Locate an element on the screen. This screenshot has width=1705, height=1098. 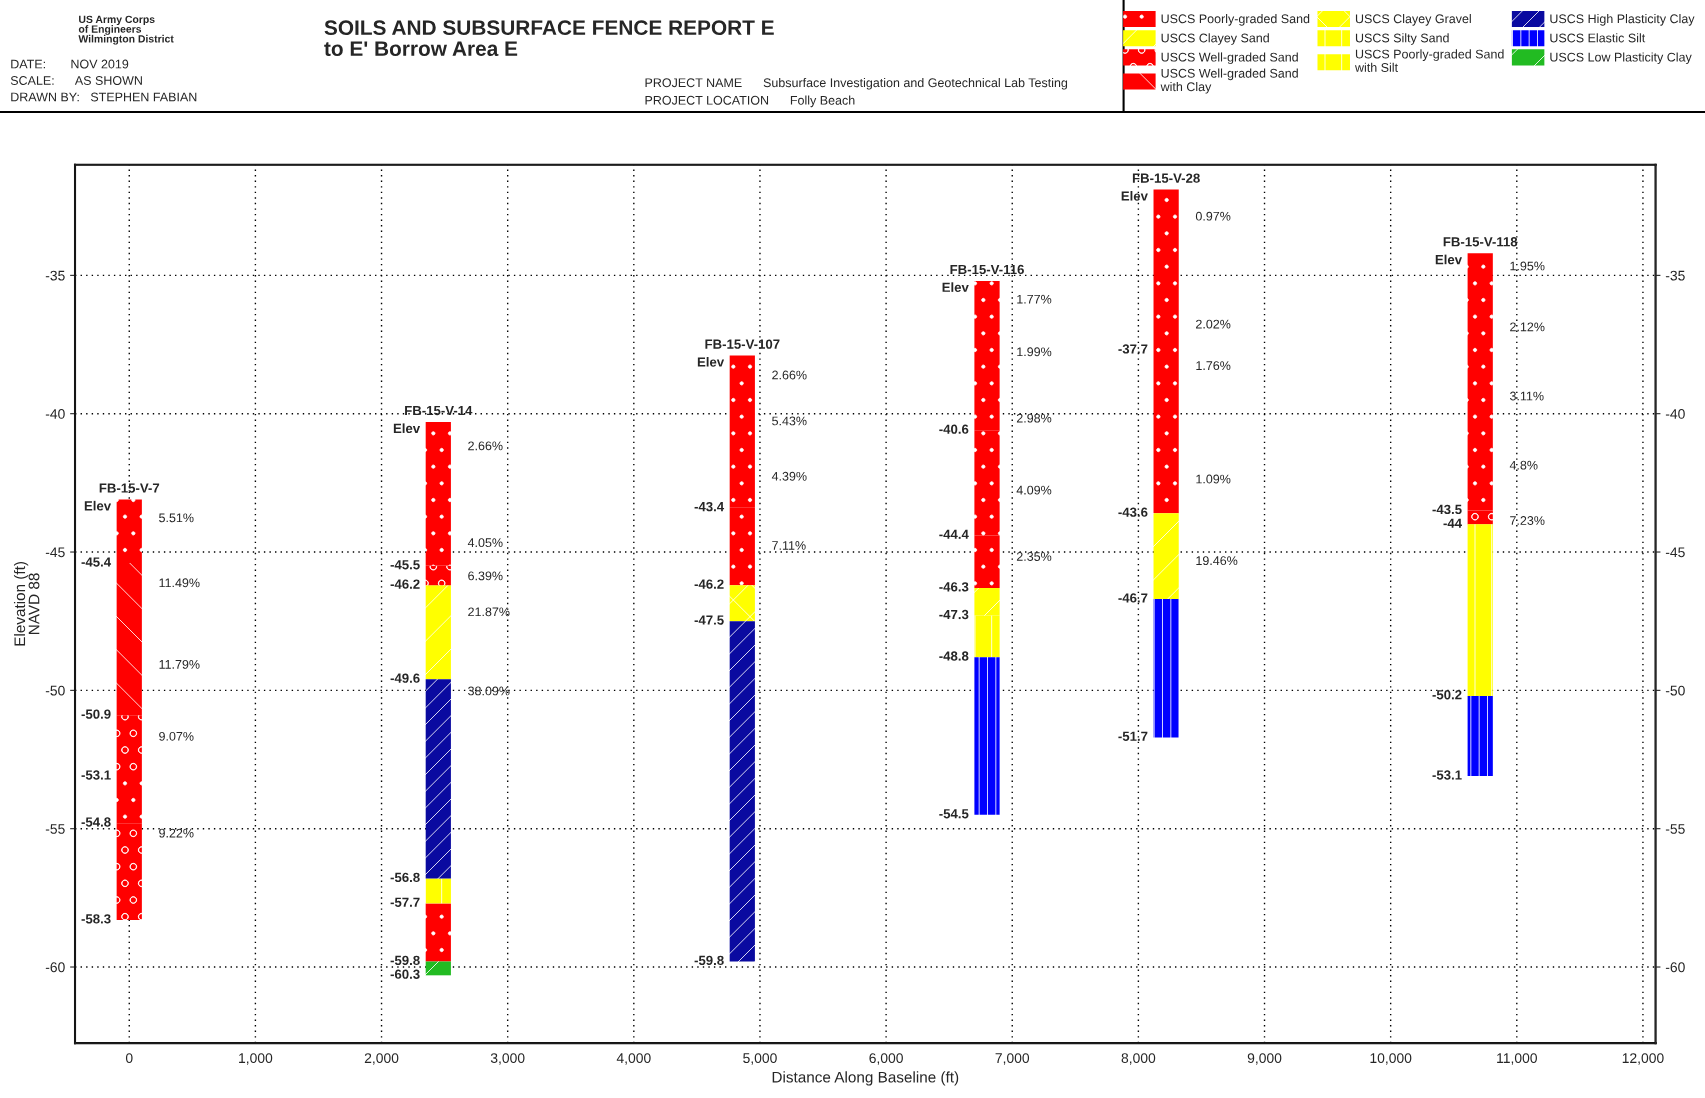
annotation: -57.7 is located at coordinates (405, 902).